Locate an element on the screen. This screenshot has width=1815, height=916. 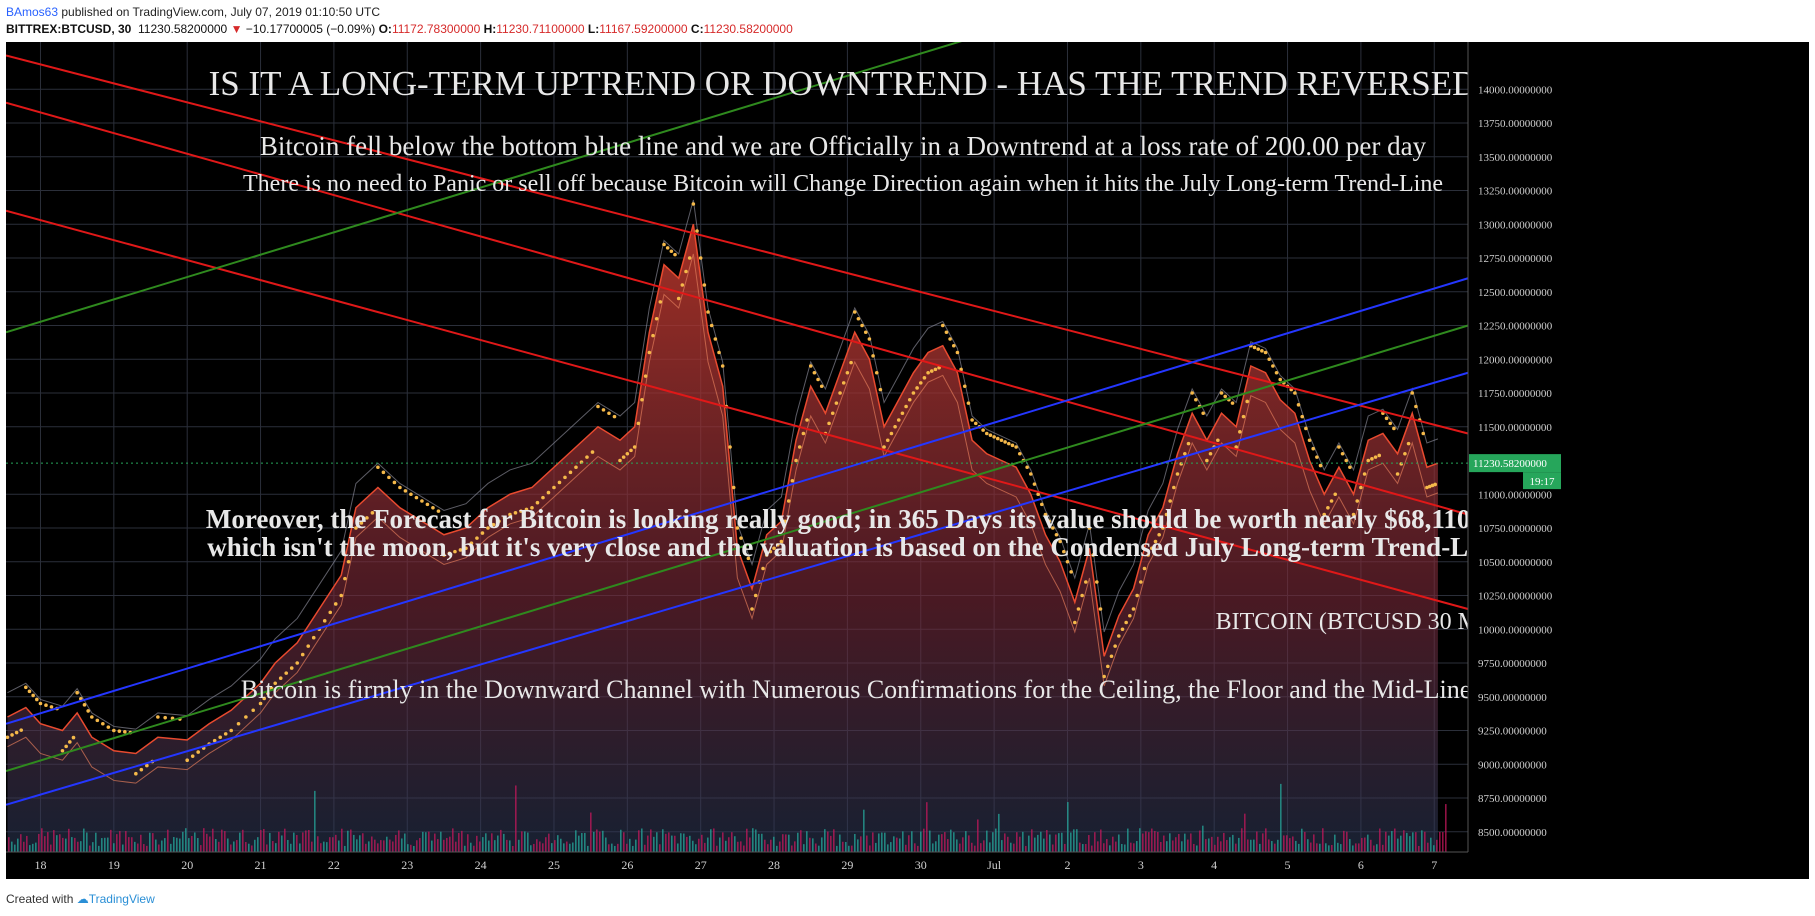
low-value: 11167.59200000 is located at coordinates (643, 29).